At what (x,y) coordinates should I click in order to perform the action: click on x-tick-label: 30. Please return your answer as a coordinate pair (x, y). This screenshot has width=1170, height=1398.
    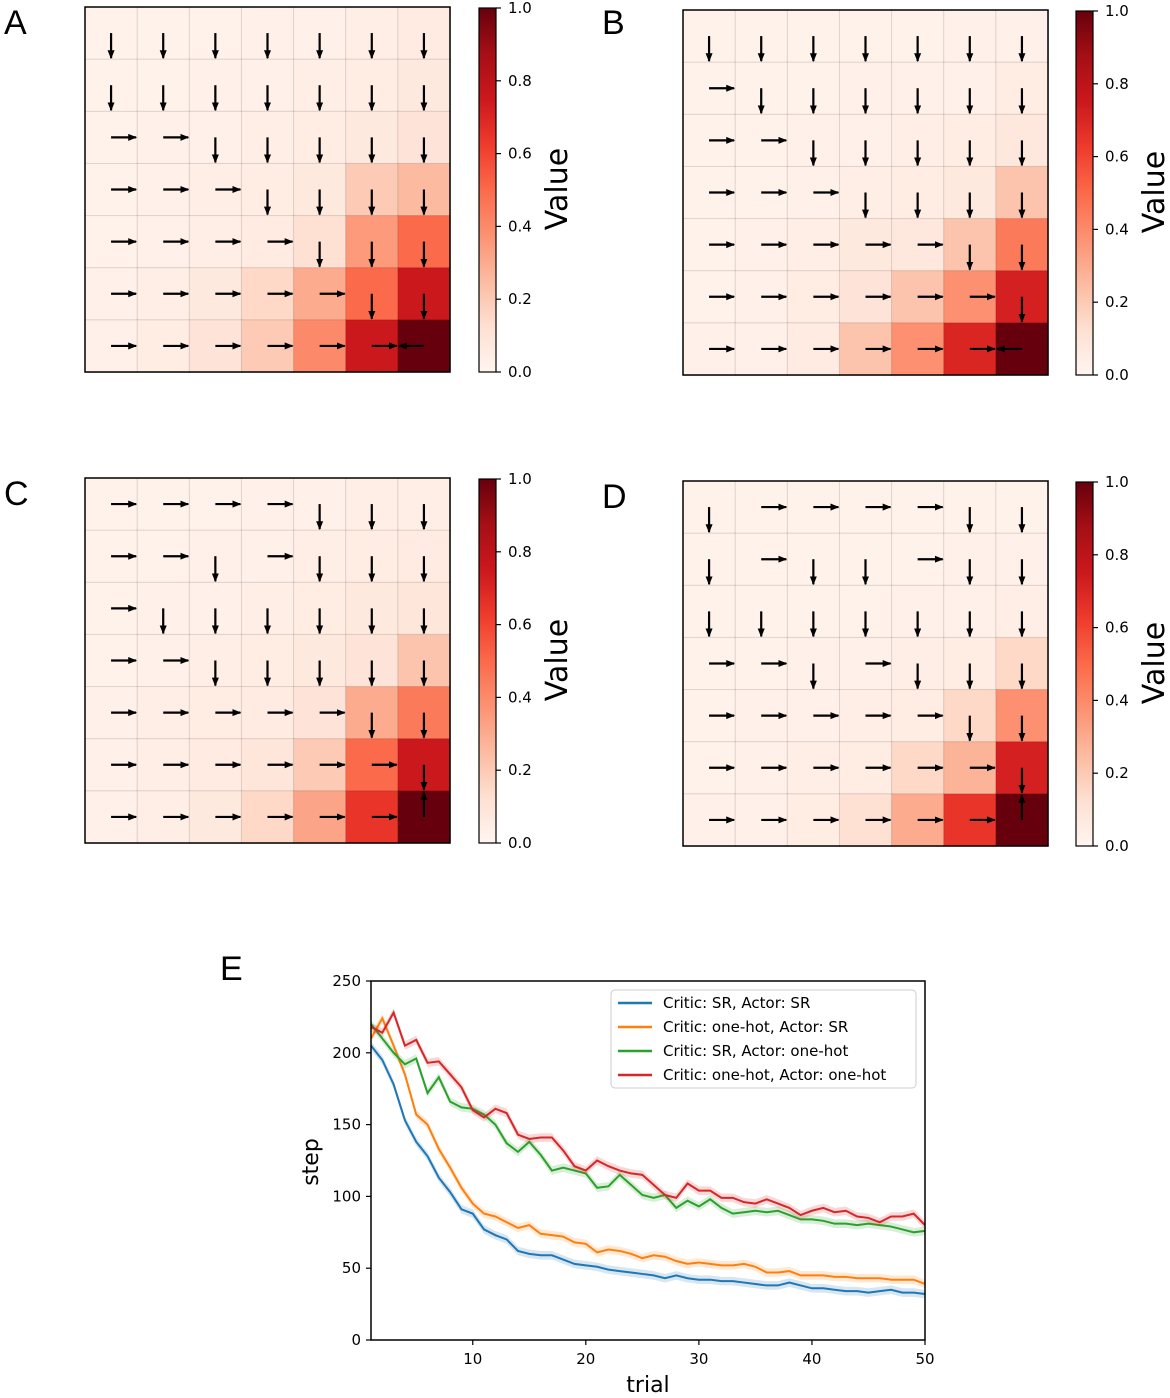
    Looking at the image, I should click on (698, 1359).